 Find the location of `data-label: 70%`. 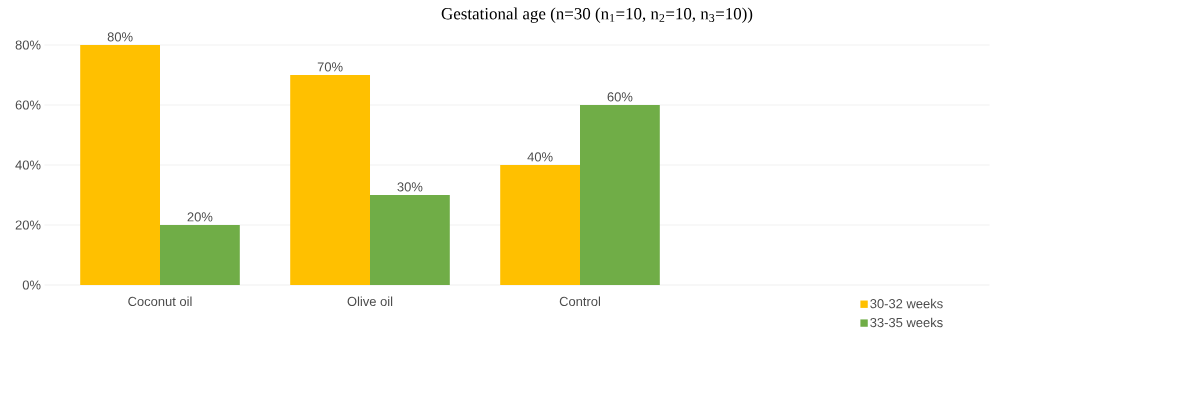

data-label: 70% is located at coordinates (330, 67).